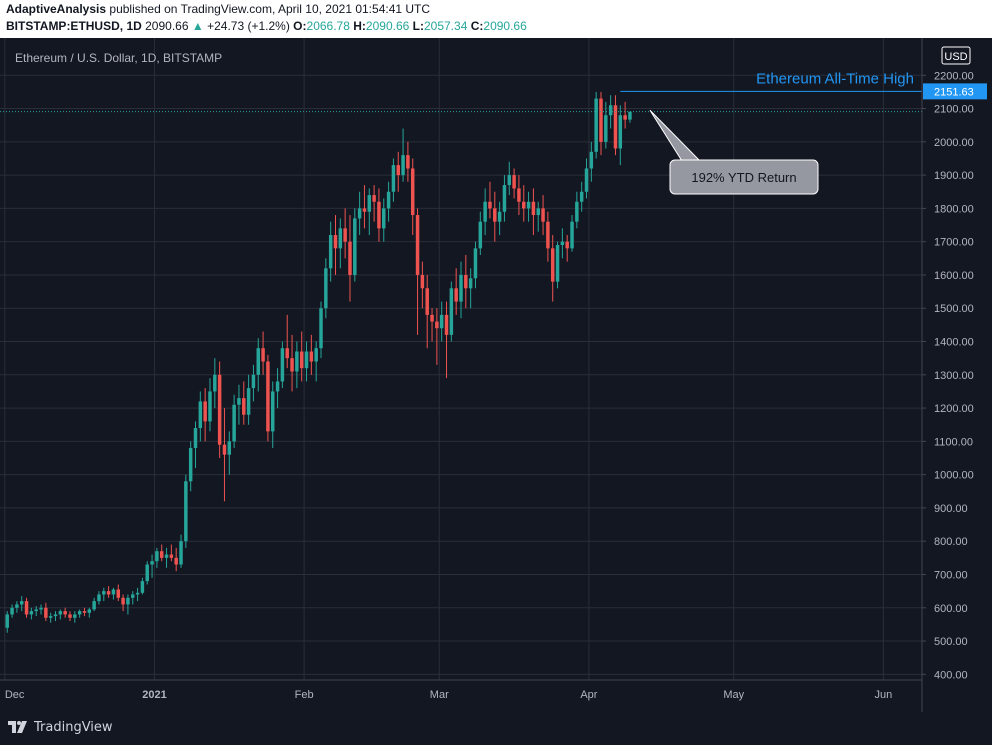 Image resolution: width=992 pixels, height=745 pixels. What do you see at coordinates (505, 26) in the screenshot?
I see `close-value: 2090.66` at bounding box center [505, 26].